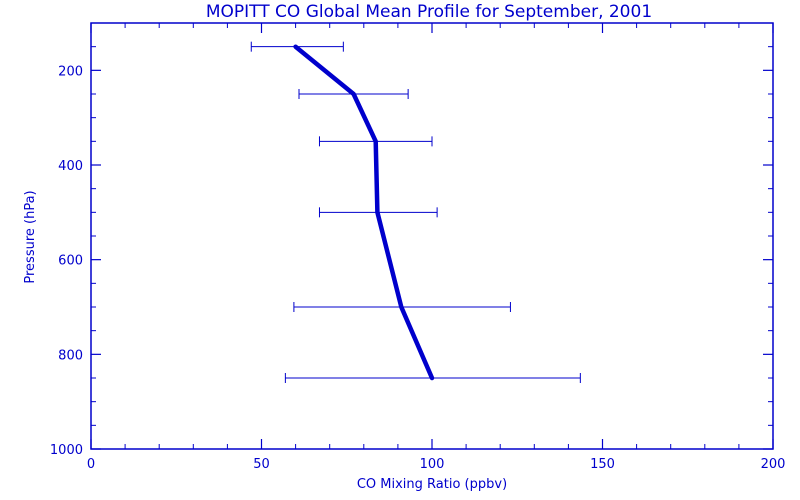 The height and width of the screenshot is (500, 800). I want to click on series-group, so click(364, 212).